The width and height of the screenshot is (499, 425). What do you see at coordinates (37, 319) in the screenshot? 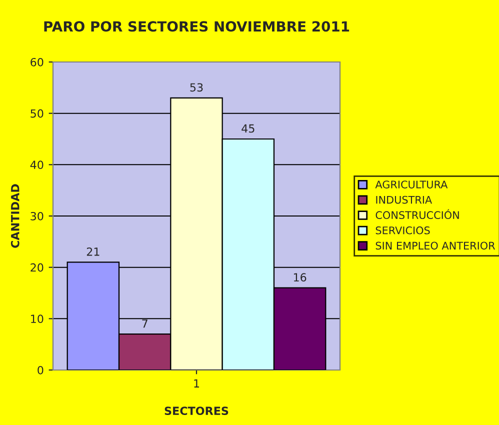
I see `y-tick-label: 10` at bounding box center [37, 319].